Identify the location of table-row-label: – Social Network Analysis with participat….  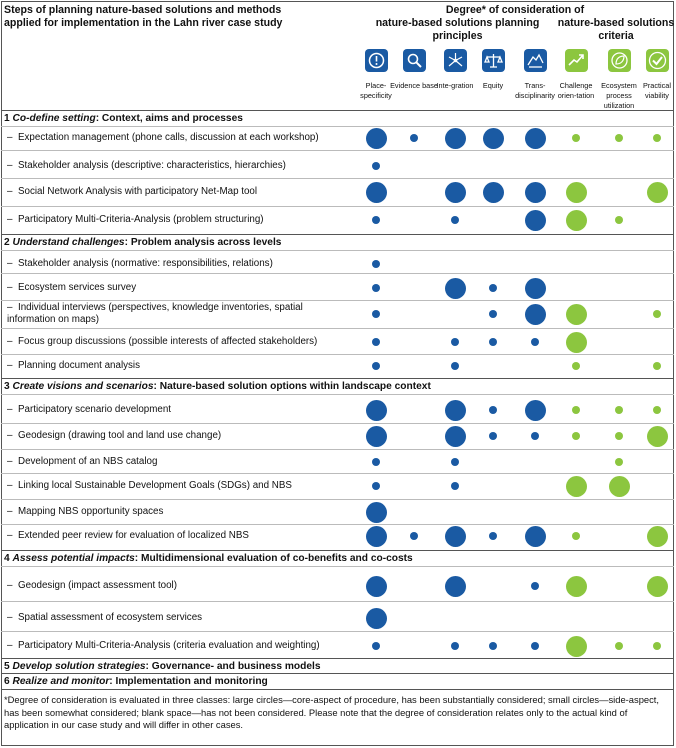
(132, 191).